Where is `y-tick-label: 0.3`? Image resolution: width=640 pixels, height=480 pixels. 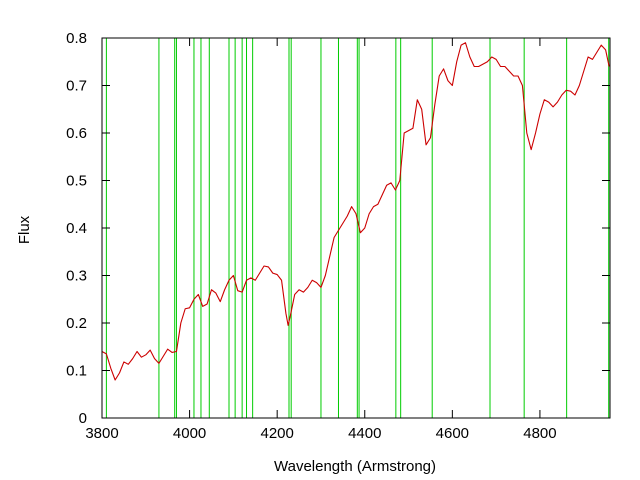
y-tick-label: 0.3 is located at coordinates (76, 276).